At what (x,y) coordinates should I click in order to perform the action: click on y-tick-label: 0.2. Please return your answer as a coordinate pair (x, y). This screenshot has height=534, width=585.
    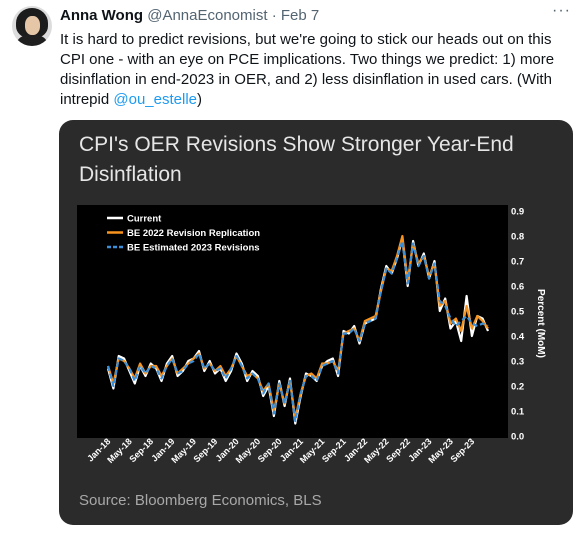
    Looking at the image, I should click on (517, 387).